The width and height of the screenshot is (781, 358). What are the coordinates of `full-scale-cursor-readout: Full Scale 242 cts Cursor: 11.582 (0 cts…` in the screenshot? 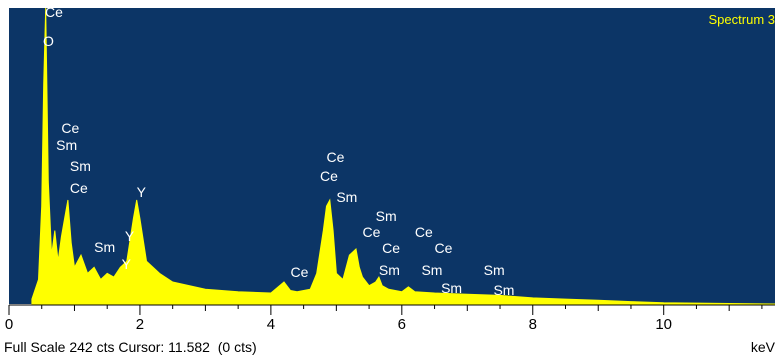 It's located at (130, 347).